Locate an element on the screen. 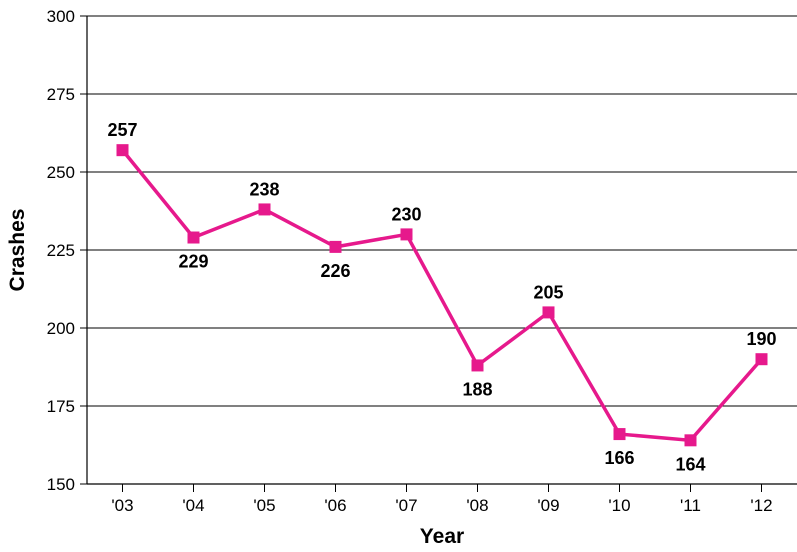 The height and width of the screenshot is (552, 797). data-label: 238 is located at coordinates (264, 189).